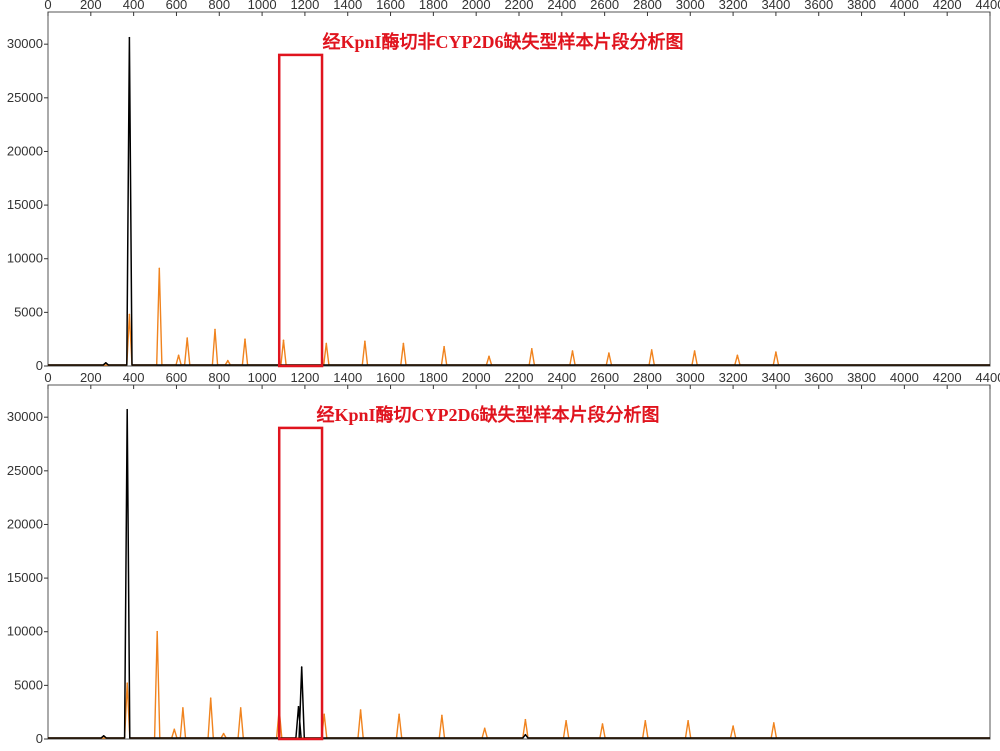 This screenshot has height=751, width=1000. I want to click on x-tick-label: 3800, so click(861, 6).